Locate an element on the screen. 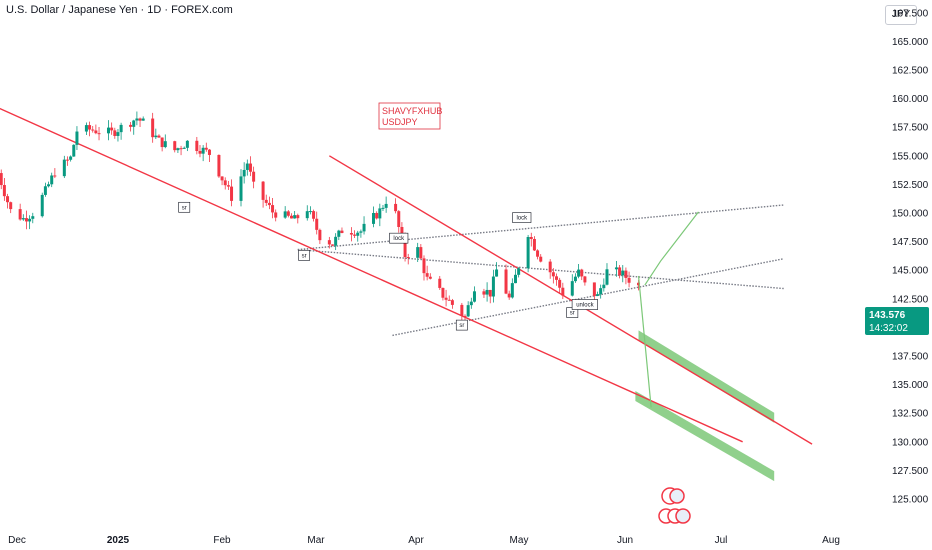 Image resolution: width=932 pixels, height=550 pixels. last-price-value: 143.576 is located at coordinates (887, 315).